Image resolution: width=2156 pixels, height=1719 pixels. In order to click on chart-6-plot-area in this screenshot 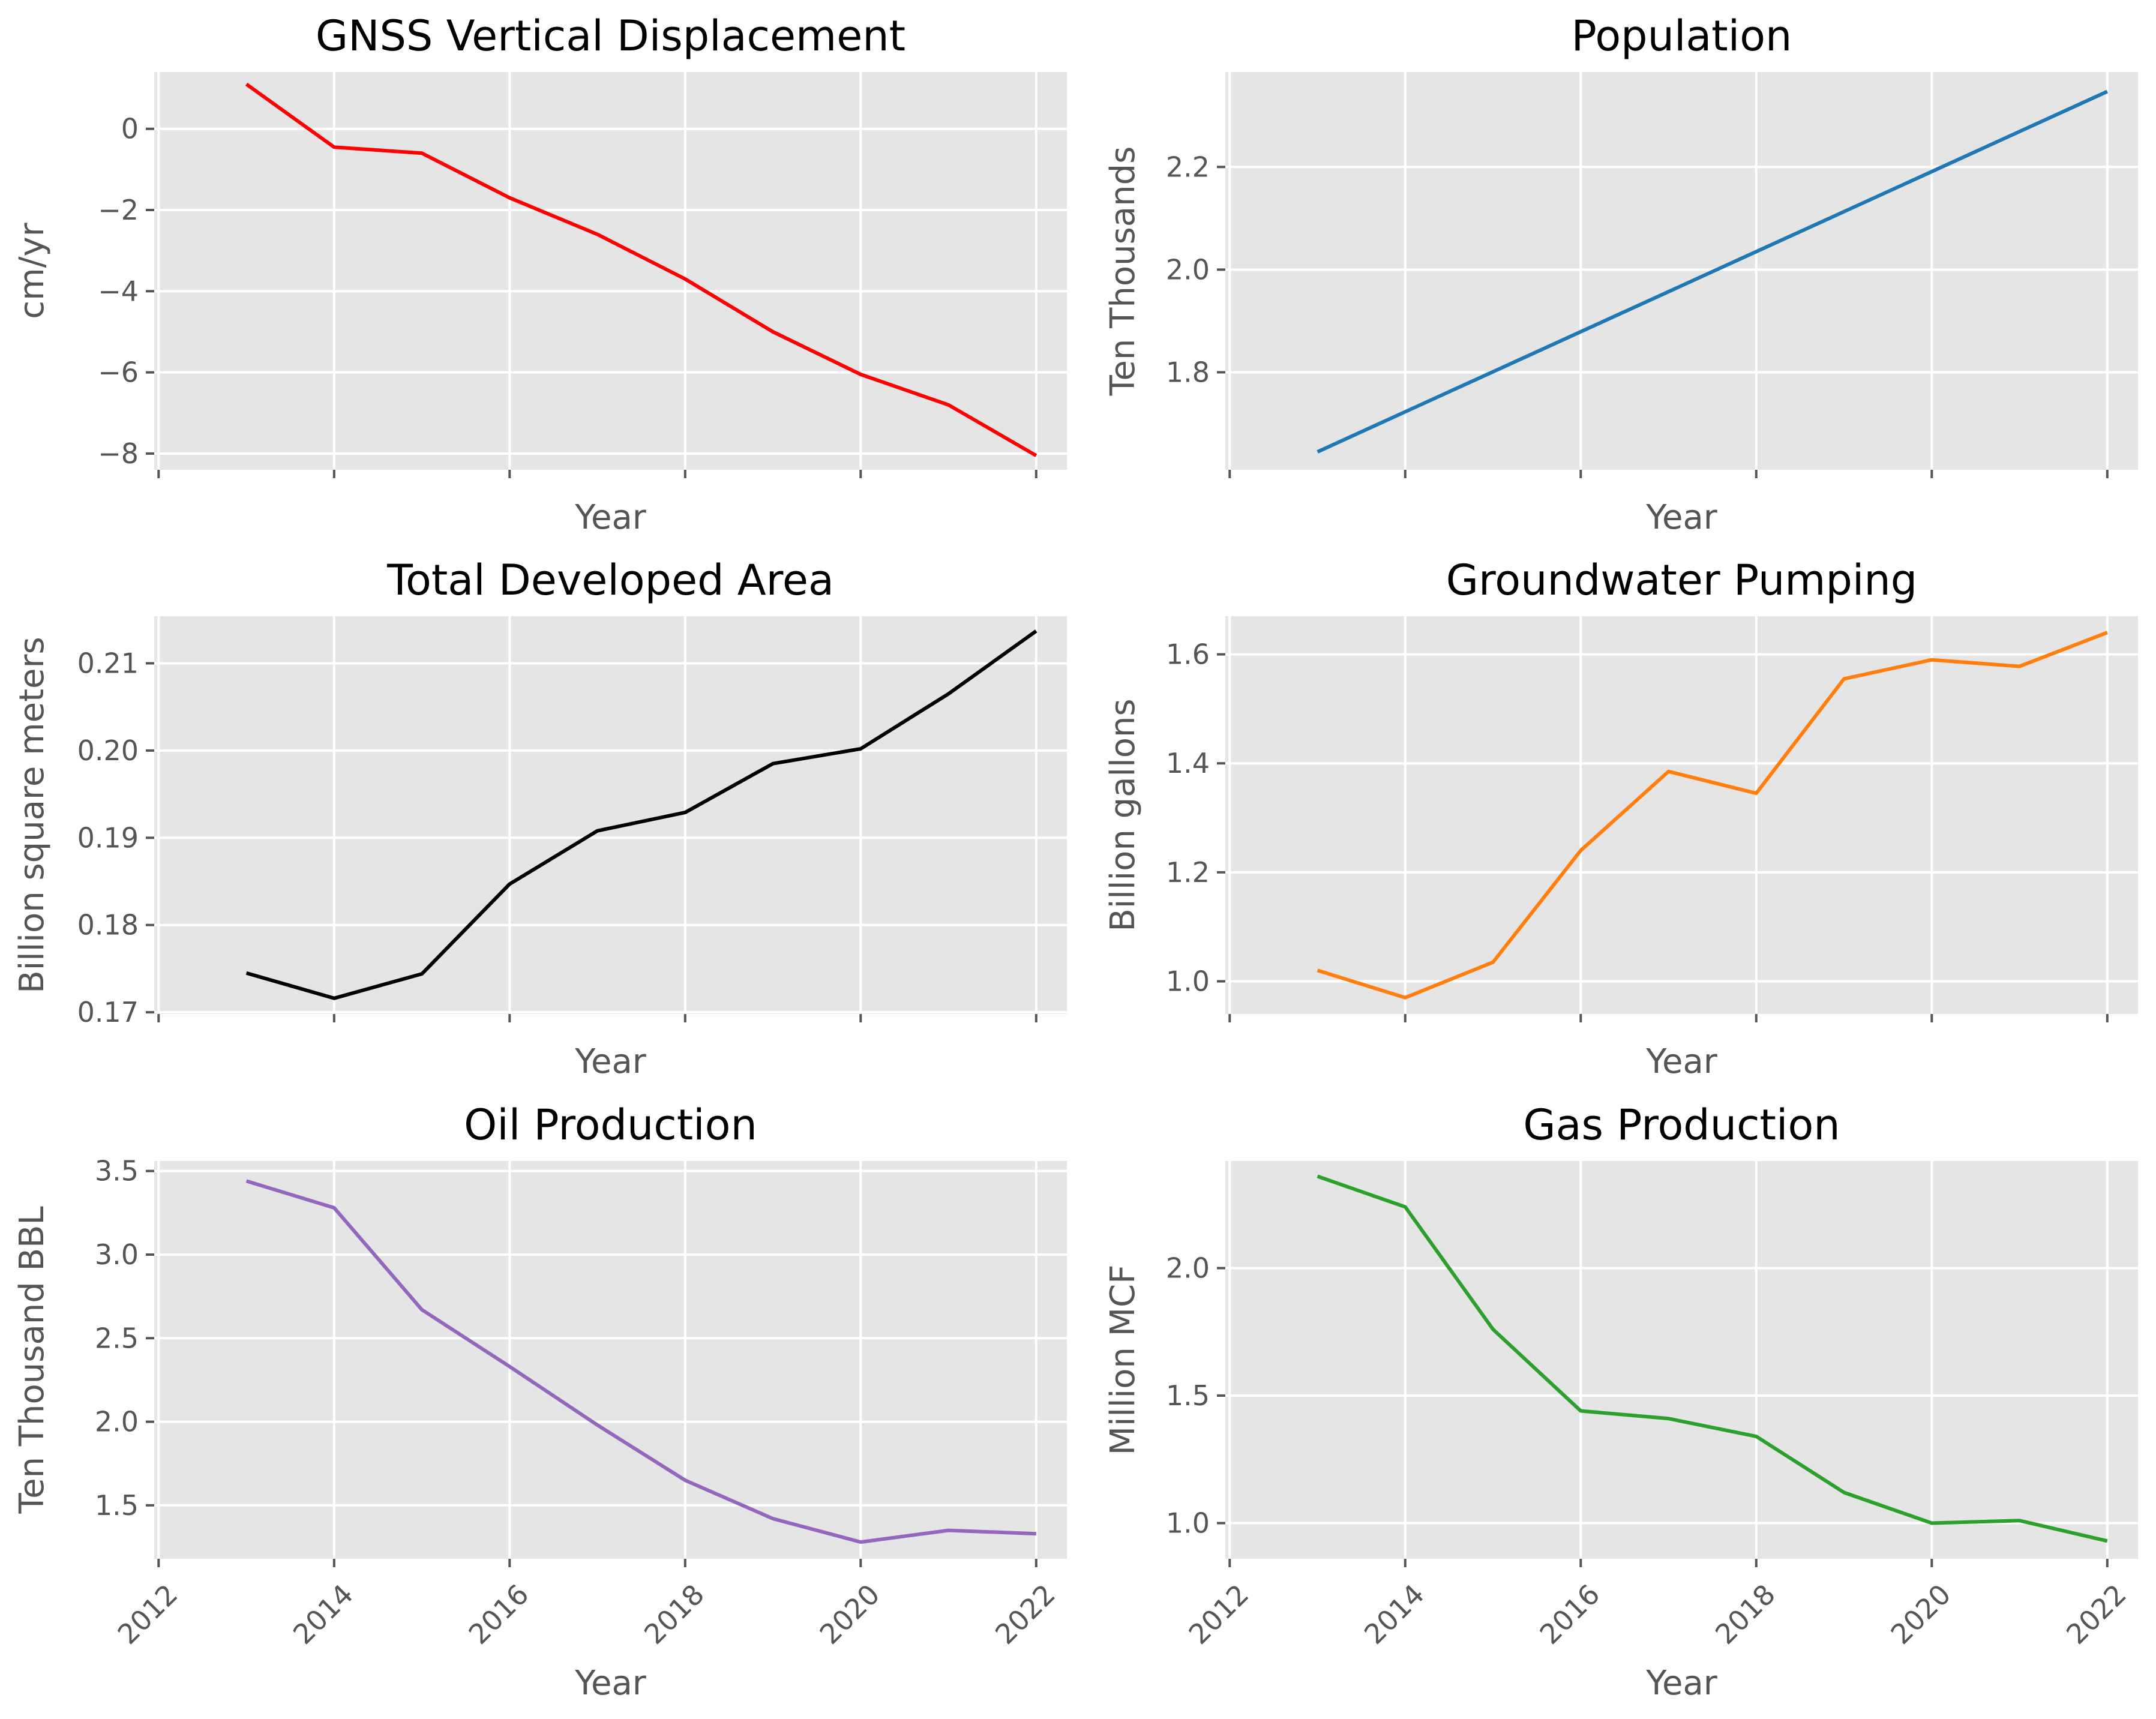, I will do `click(1681, 1360)`.